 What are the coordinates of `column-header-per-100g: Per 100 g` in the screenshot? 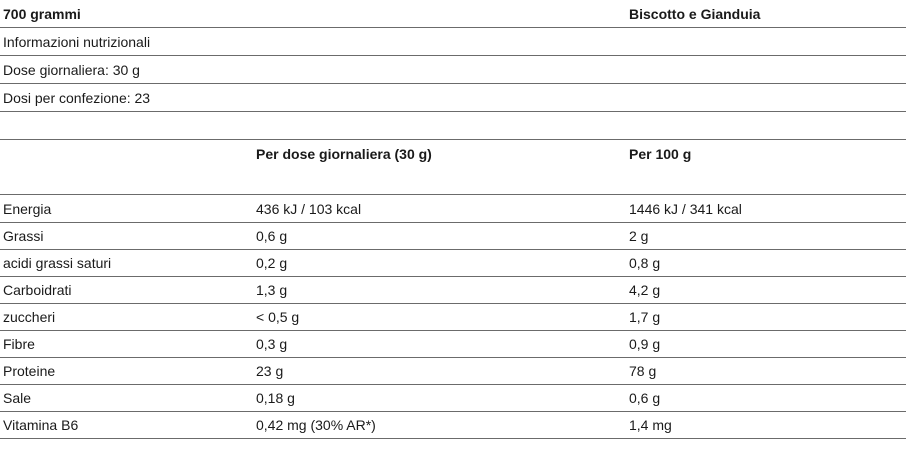 It's located at (660, 153).